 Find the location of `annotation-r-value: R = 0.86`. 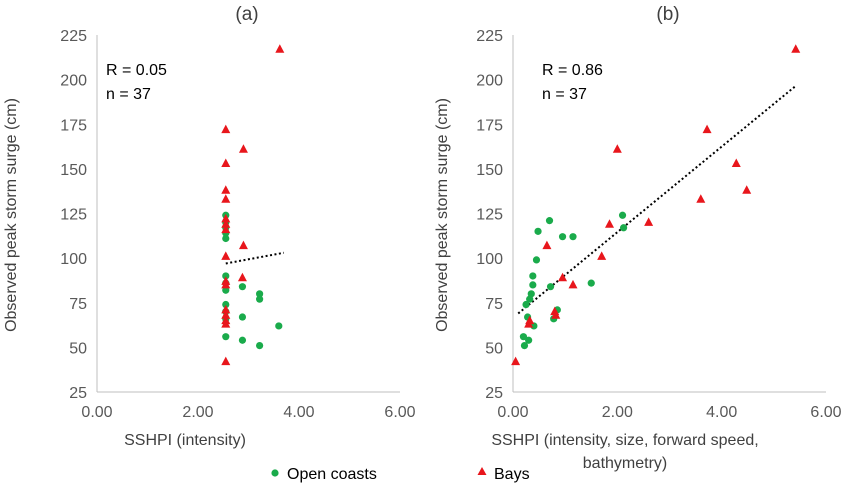

annotation-r-value: R = 0.86 is located at coordinates (572, 70).